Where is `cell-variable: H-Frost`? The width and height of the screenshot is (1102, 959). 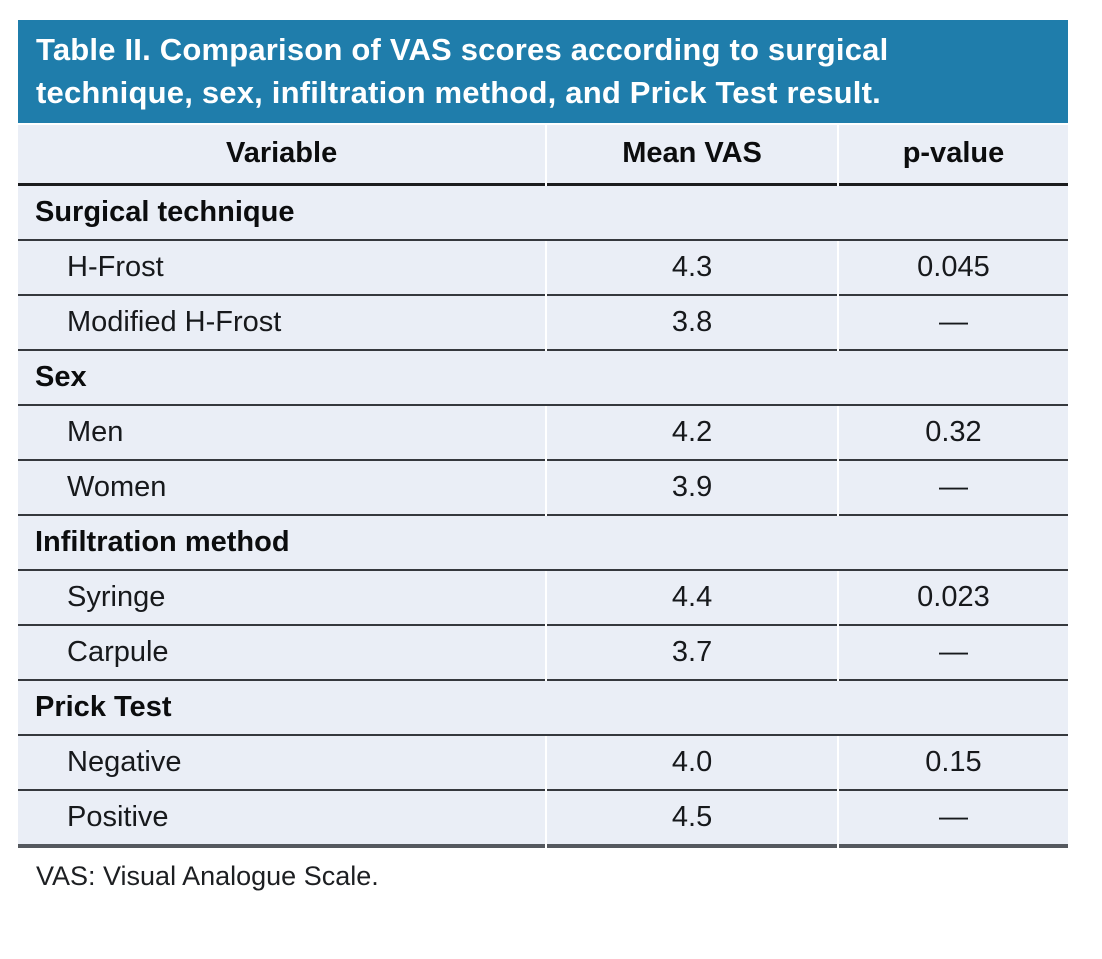
cell-variable: H-Frost is located at coordinates (282, 268).